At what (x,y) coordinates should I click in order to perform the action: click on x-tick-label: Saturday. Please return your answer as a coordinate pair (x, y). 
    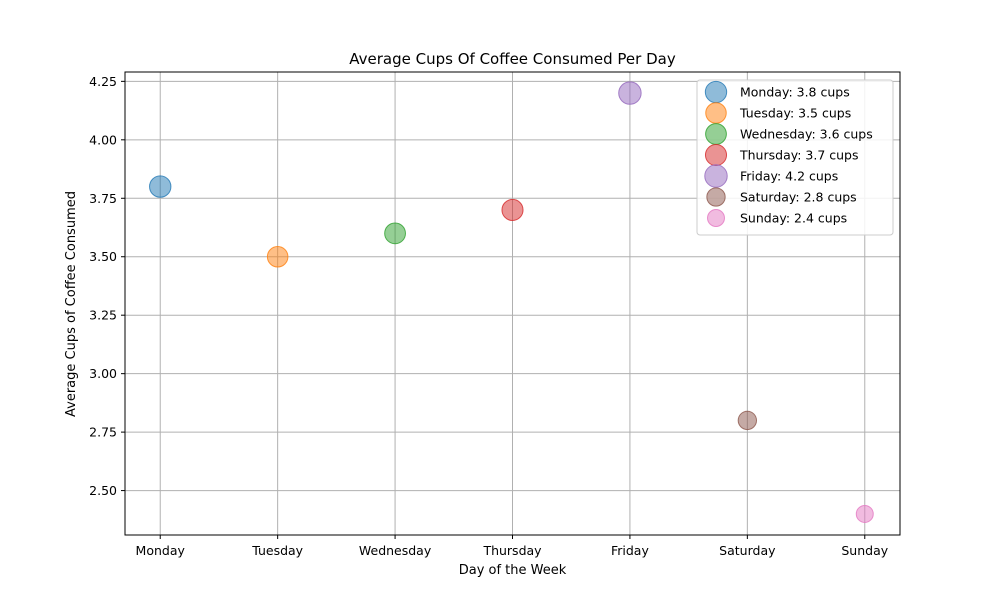
    Looking at the image, I should click on (747, 550).